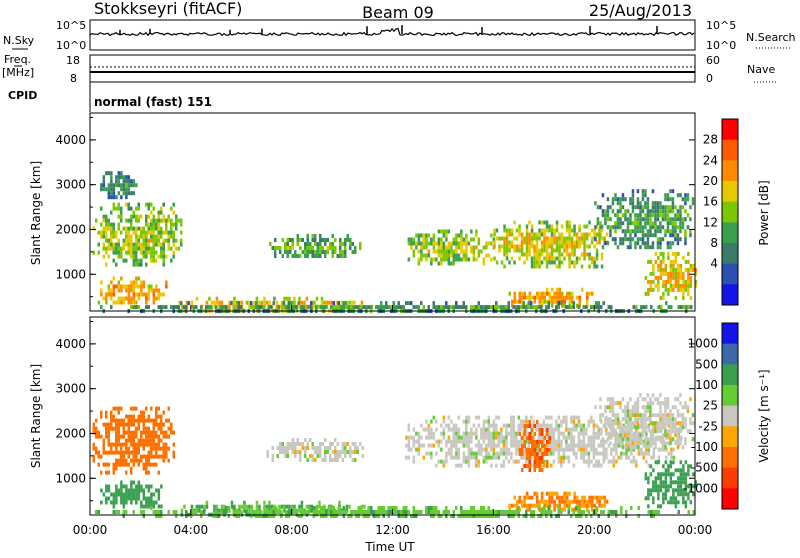 The width and height of the screenshot is (800, 558). I want to click on velocity-ylabel: Slant Range [km], so click(36, 416).